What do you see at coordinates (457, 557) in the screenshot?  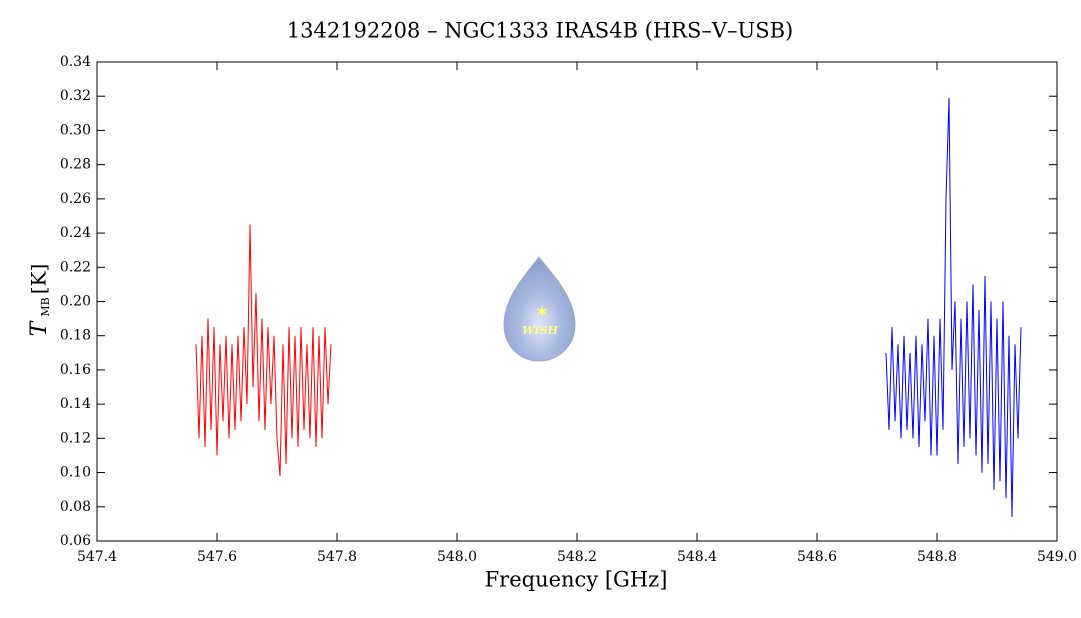 I see `x-tick-label: 548.0` at bounding box center [457, 557].